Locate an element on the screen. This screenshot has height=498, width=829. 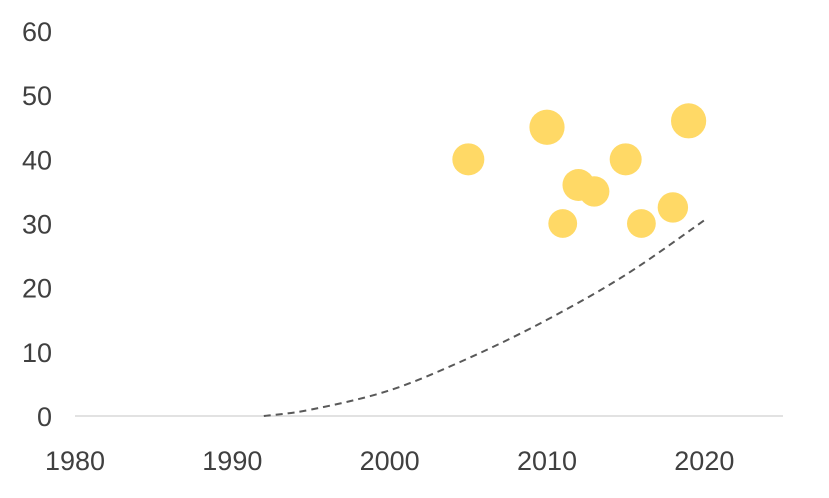
x-axis-tick-labels: 1980 1990 2000 2010 2020 is located at coordinates (389, 461).